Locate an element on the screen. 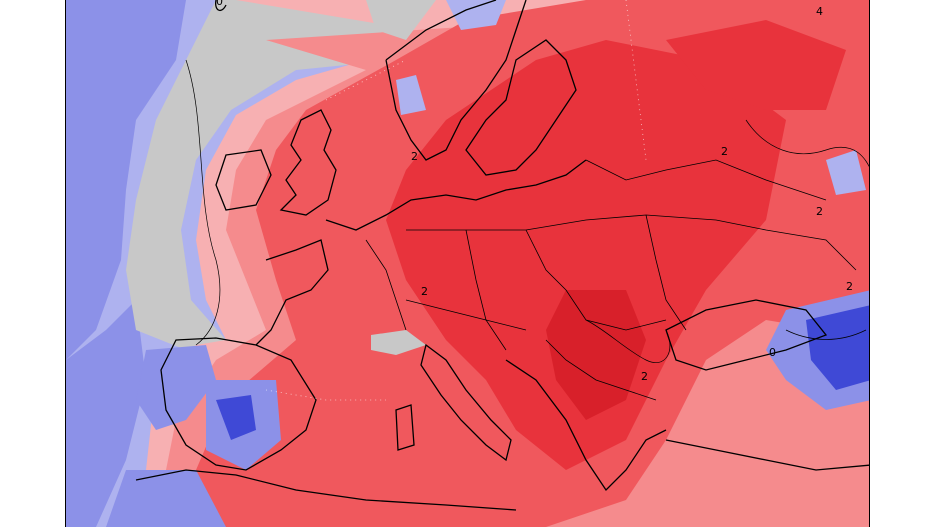 The image size is (936, 527). atlantic-south-negative-anomaly is located at coordinates (106, 413).